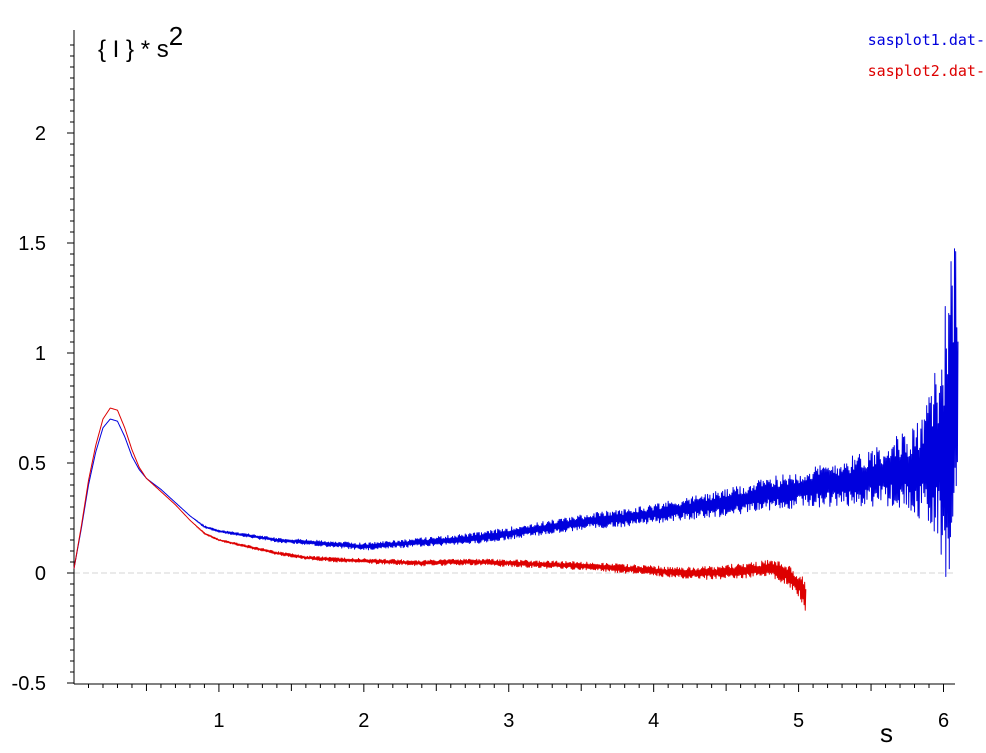  What do you see at coordinates (798, 721) in the screenshot?
I see `x-tick-label: 5` at bounding box center [798, 721].